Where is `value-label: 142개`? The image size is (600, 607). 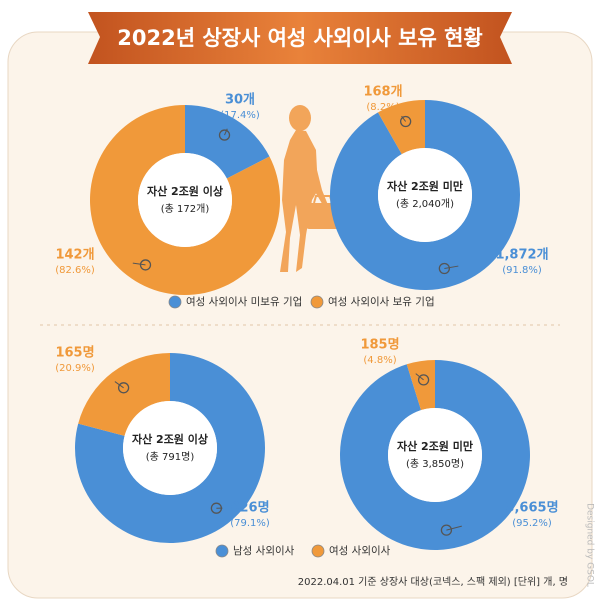 value-label: 142개 is located at coordinates (74, 255).